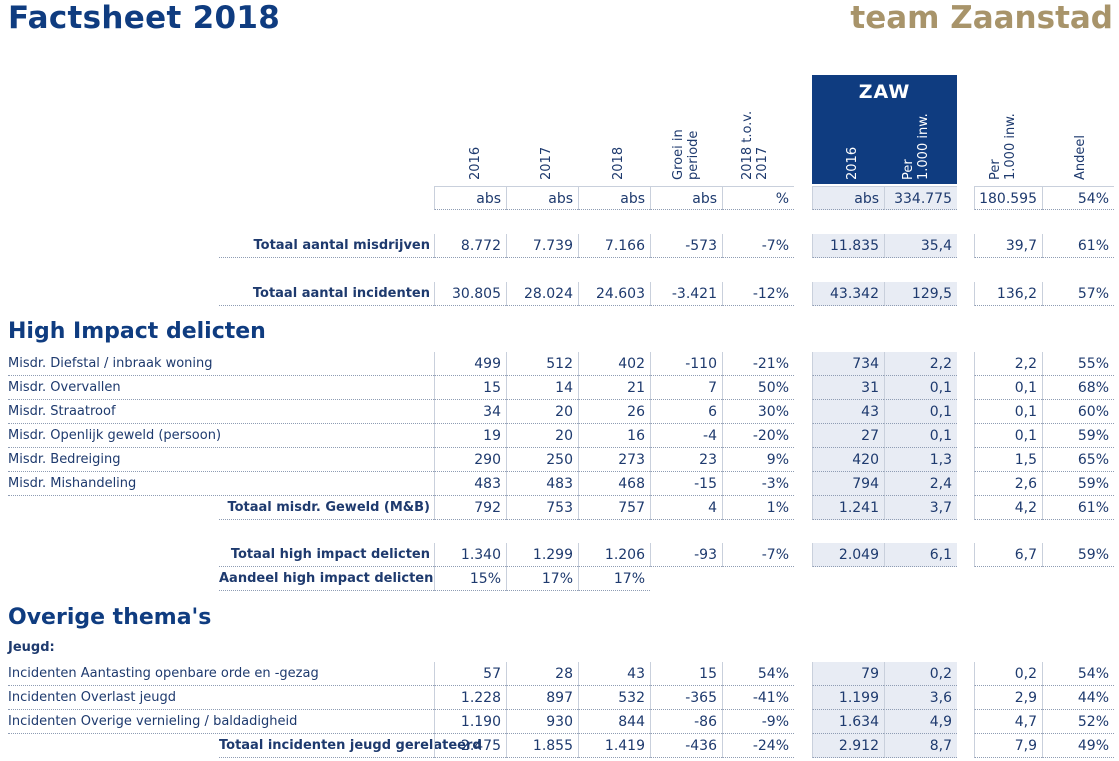 The width and height of the screenshot is (1119, 761). Describe the element at coordinates (470, 246) in the screenshot. I see `table-cell: 8.772` at that location.